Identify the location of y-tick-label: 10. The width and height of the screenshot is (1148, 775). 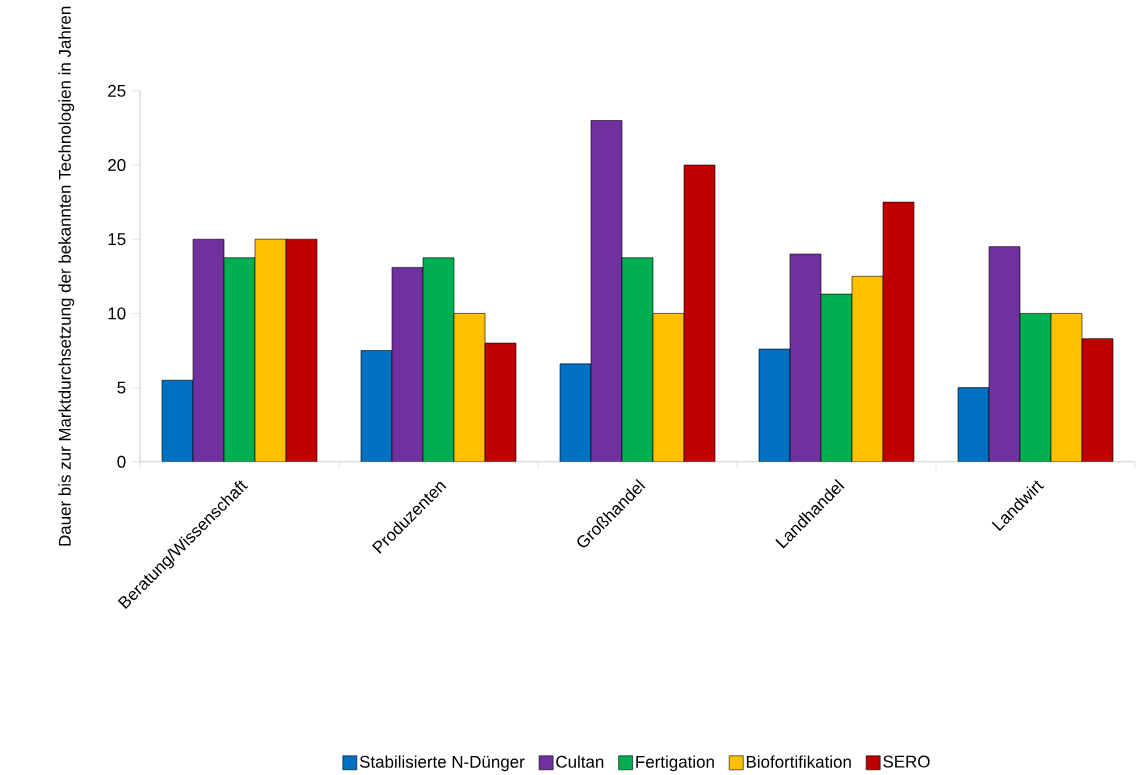
(117, 313).